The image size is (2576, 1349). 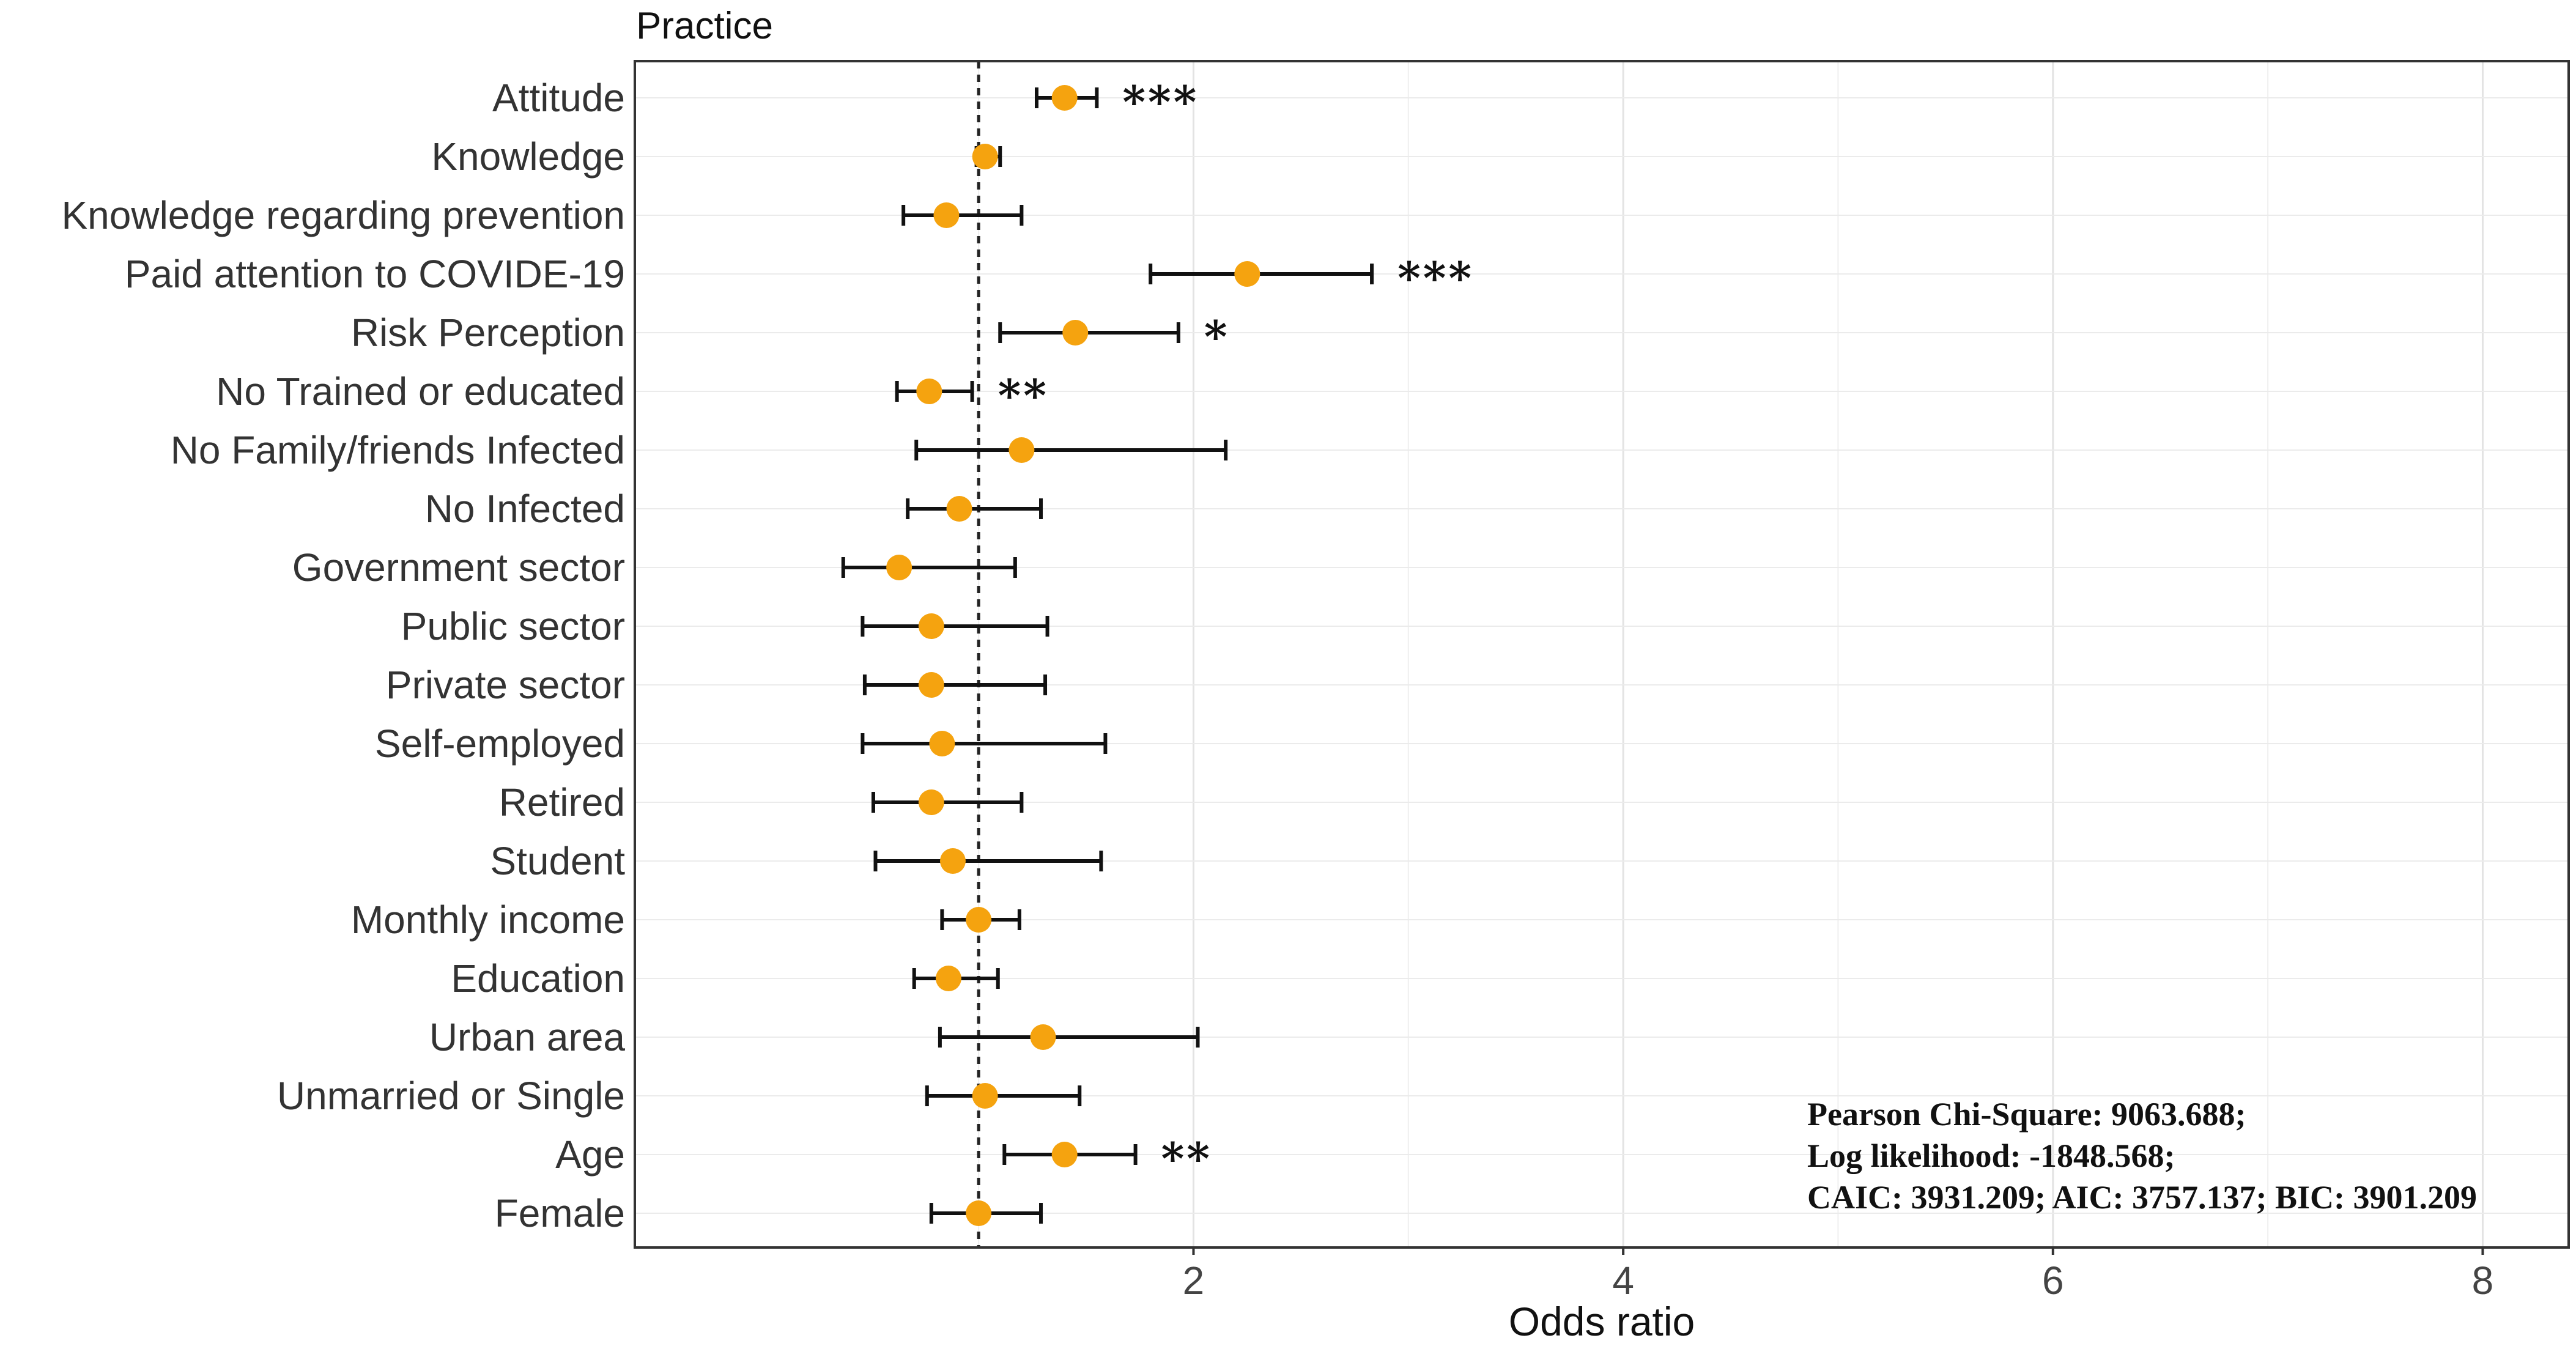 What do you see at coordinates (528, 157) in the screenshot?
I see `y-axis-label: Knowledge` at bounding box center [528, 157].